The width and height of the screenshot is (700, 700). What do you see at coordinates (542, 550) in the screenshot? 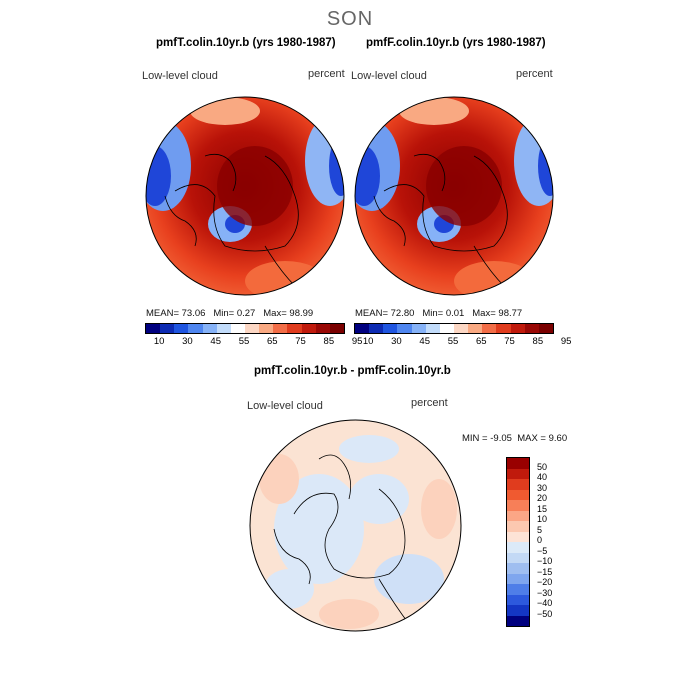
I see `colorbar-tick-label: −5` at bounding box center [542, 550].